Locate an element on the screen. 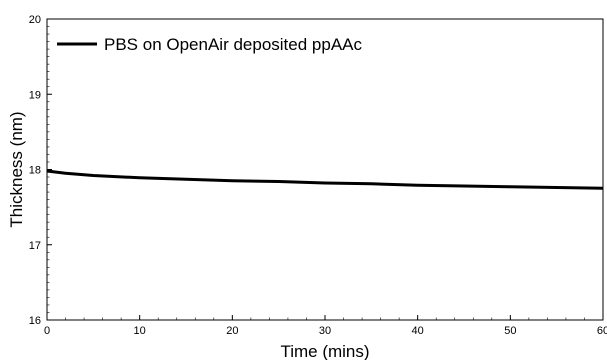  y-tick-label: 17 is located at coordinates (35, 246).